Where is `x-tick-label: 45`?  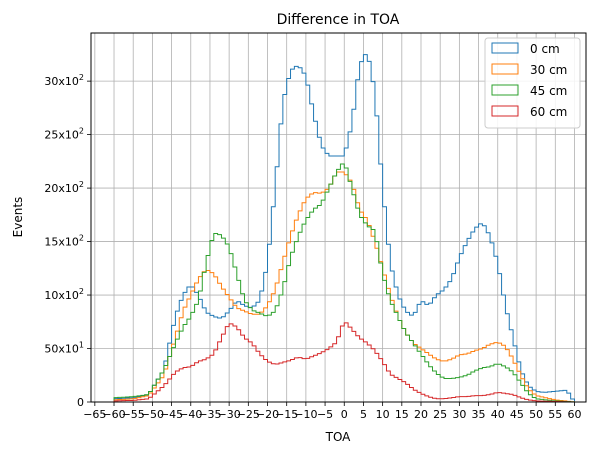
x-tick-label: 45 is located at coordinates (517, 414).